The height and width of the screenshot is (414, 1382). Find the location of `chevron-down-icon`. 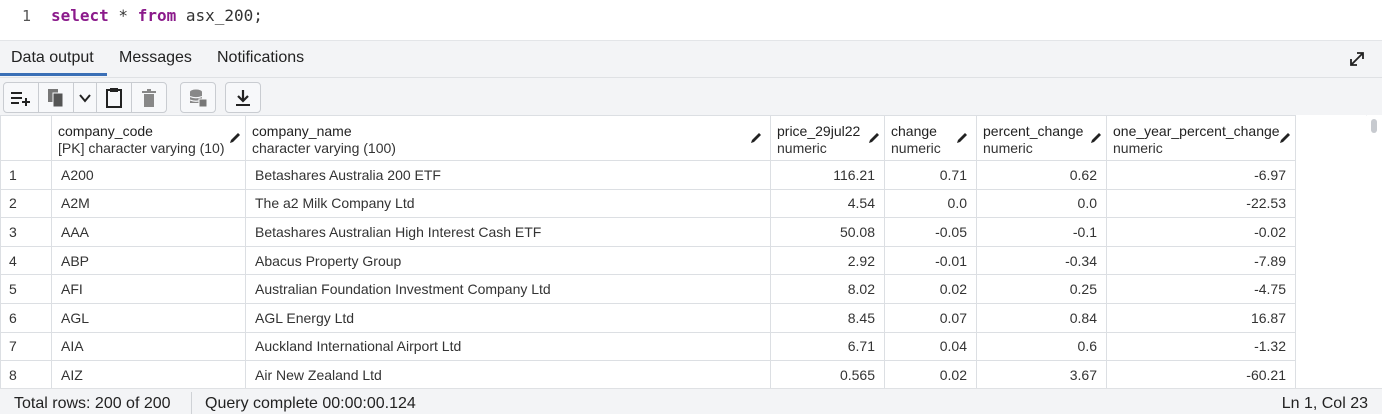

chevron-down-icon is located at coordinates (85, 98).